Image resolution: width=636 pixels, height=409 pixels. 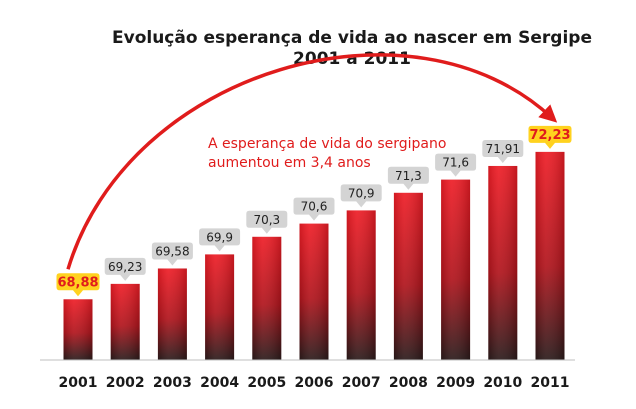 I want to click on data-label-2005: 70,3, so click(x=267, y=222).